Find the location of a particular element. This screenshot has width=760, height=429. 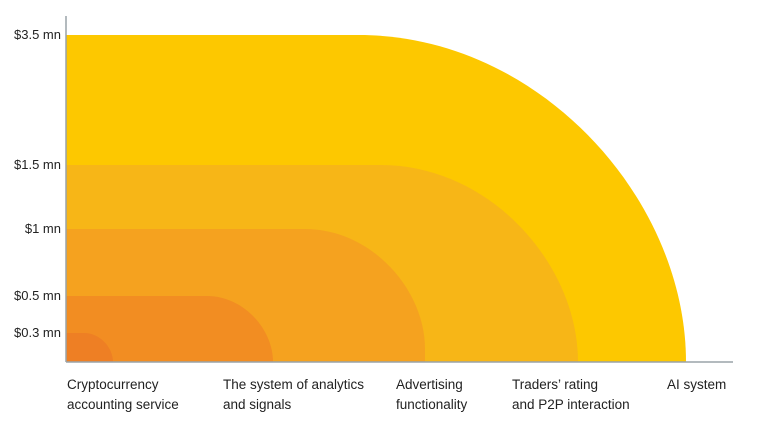

y-tick-label: $0.5 mn is located at coordinates (37, 295).